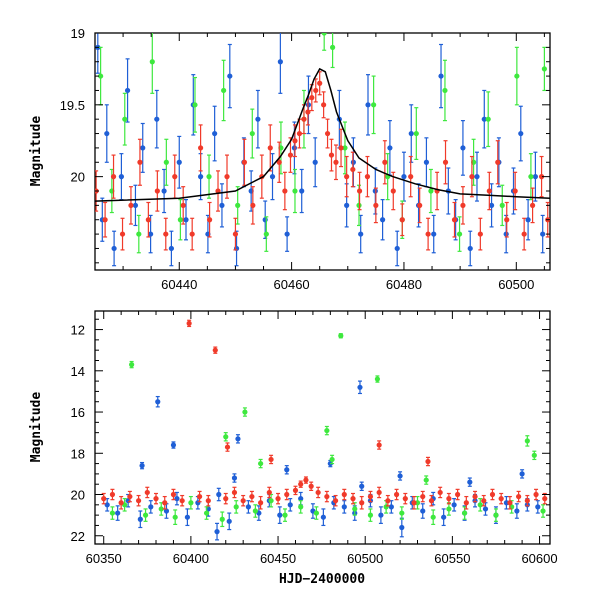 This screenshot has width=600, height=600. I want to click on top-x-tick-label: 60460, so click(292, 284).